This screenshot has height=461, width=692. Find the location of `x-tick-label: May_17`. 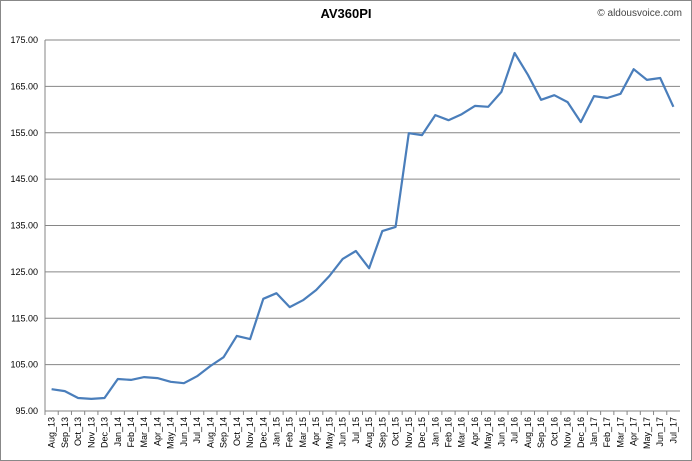

x-tick-label: May_17 is located at coordinates (647, 433).